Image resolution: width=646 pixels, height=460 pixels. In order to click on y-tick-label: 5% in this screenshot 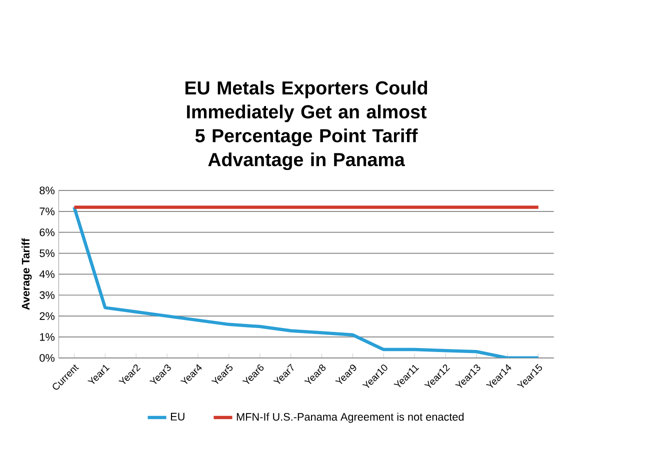, I will do `click(47, 253)`.